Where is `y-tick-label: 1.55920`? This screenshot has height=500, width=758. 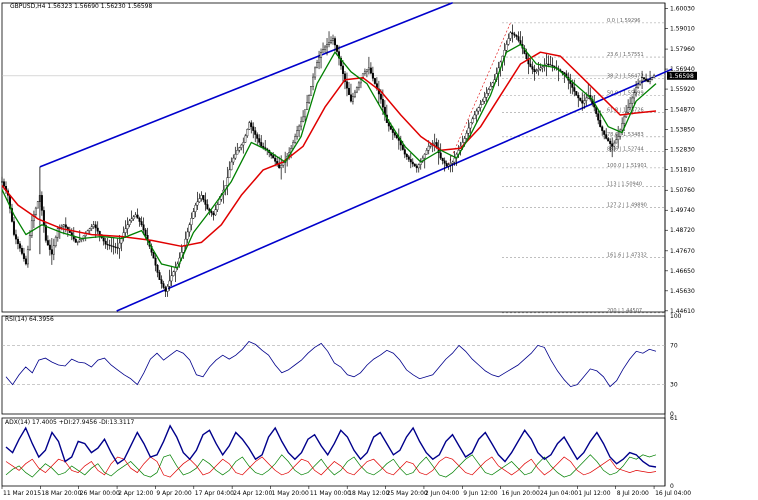 y-tick-label: 1.55920 is located at coordinates (682, 89).